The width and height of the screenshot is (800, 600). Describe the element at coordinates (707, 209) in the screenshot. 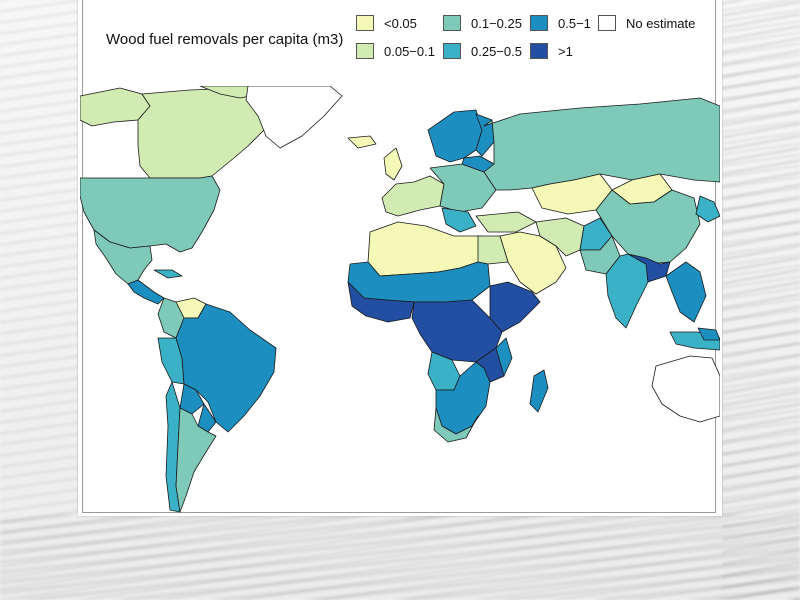

I see `region-korea-japan` at that location.